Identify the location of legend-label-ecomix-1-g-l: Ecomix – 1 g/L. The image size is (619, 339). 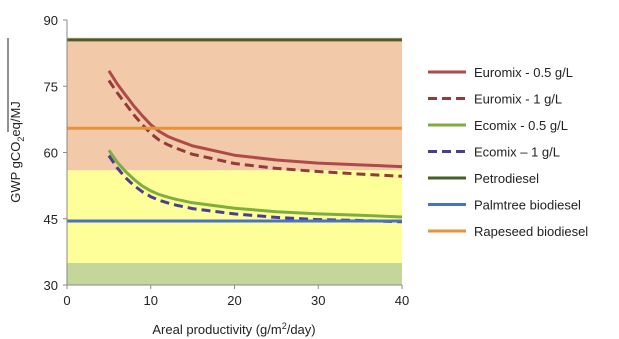
(517, 152).